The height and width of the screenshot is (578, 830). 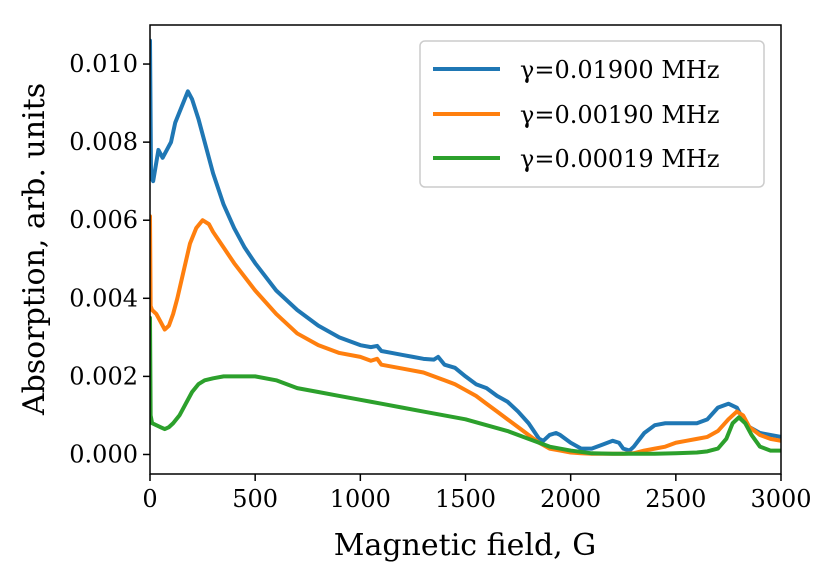 What do you see at coordinates (149, 499) in the screenshot?
I see `x-tick-label: 0` at bounding box center [149, 499].